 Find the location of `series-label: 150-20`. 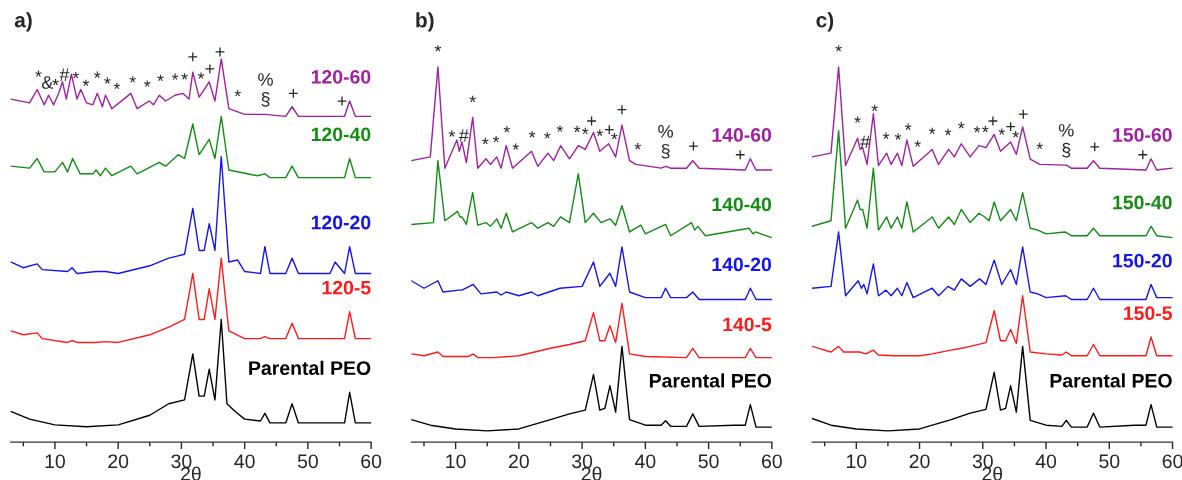

series-label: 150-20 is located at coordinates (1142, 260).